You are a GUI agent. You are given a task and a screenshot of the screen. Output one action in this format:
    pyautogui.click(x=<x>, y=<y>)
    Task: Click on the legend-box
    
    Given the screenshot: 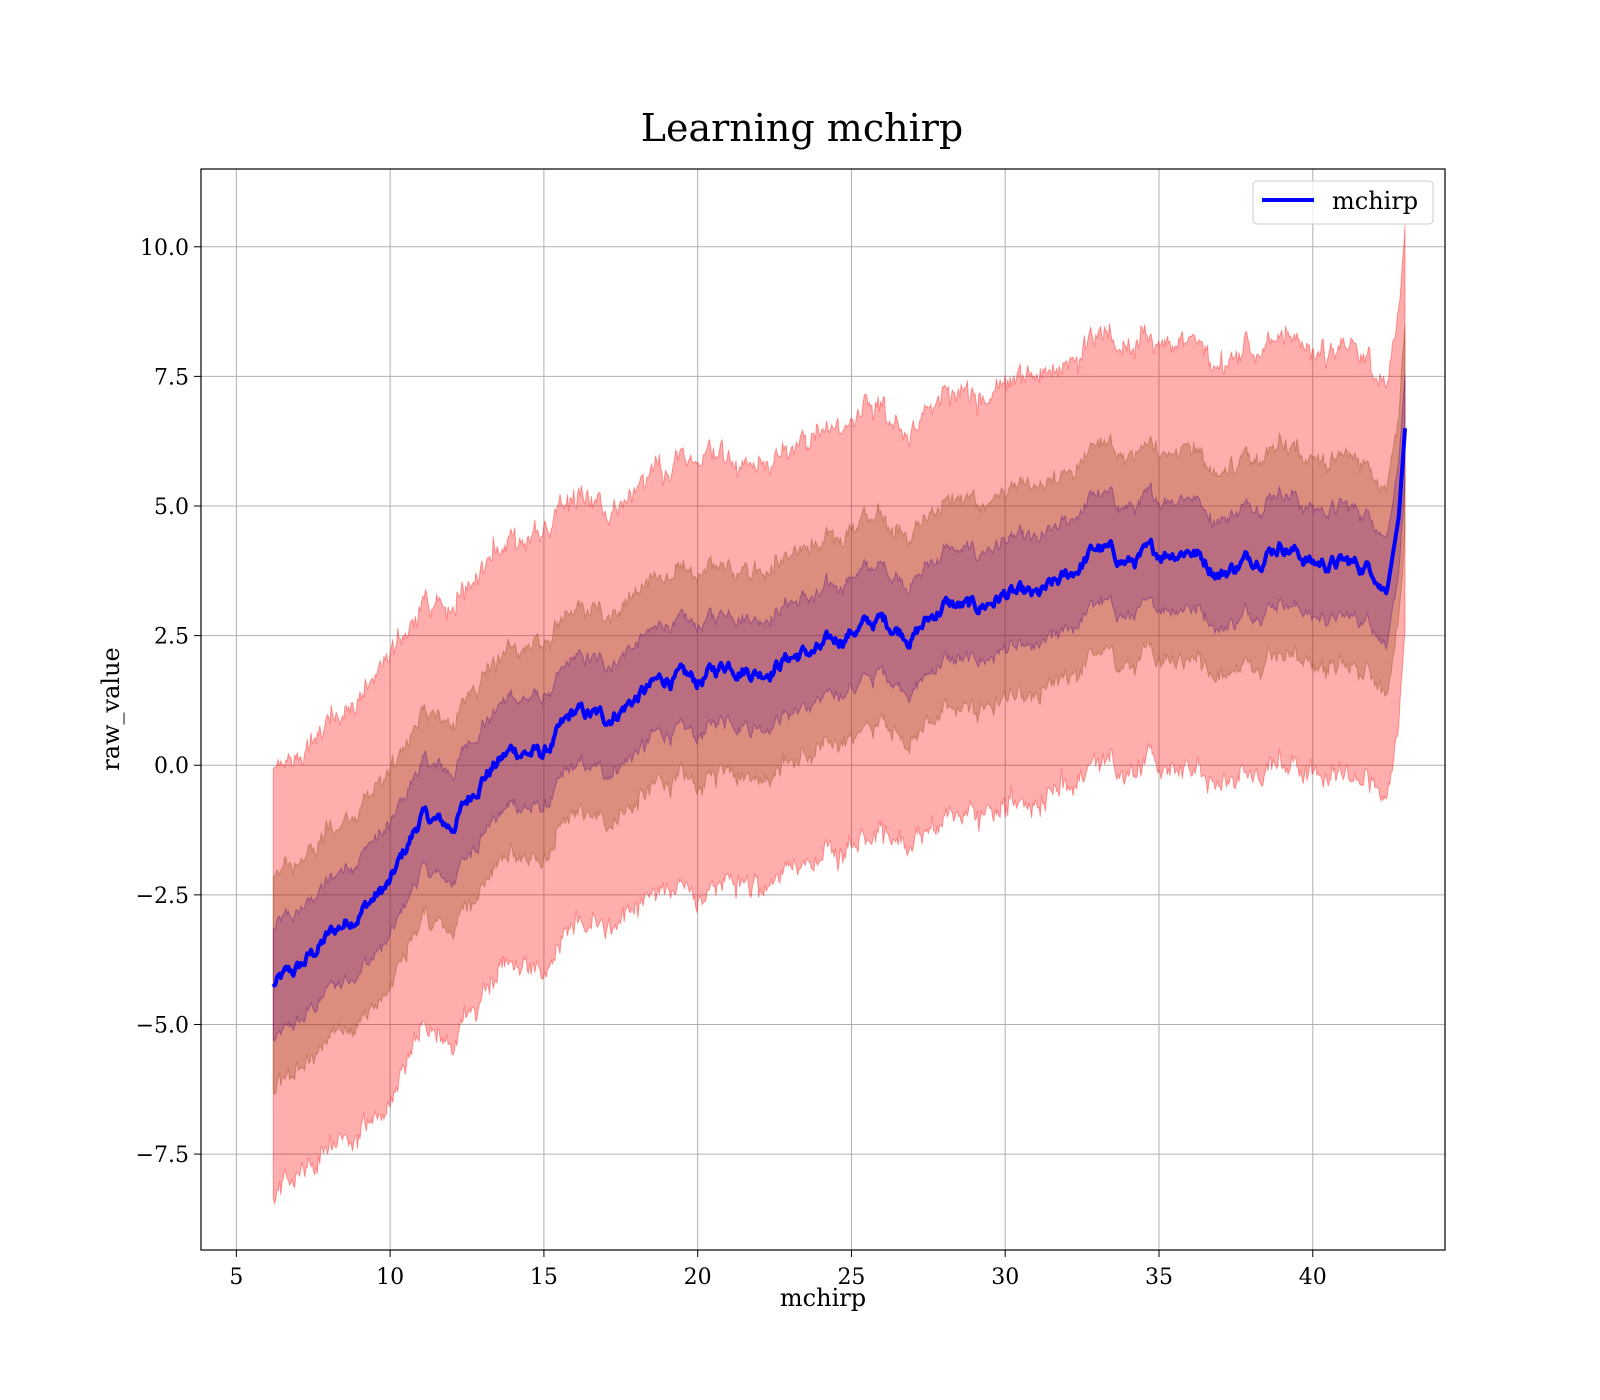 What is the action you would take?
    pyautogui.click(x=1343, y=202)
    